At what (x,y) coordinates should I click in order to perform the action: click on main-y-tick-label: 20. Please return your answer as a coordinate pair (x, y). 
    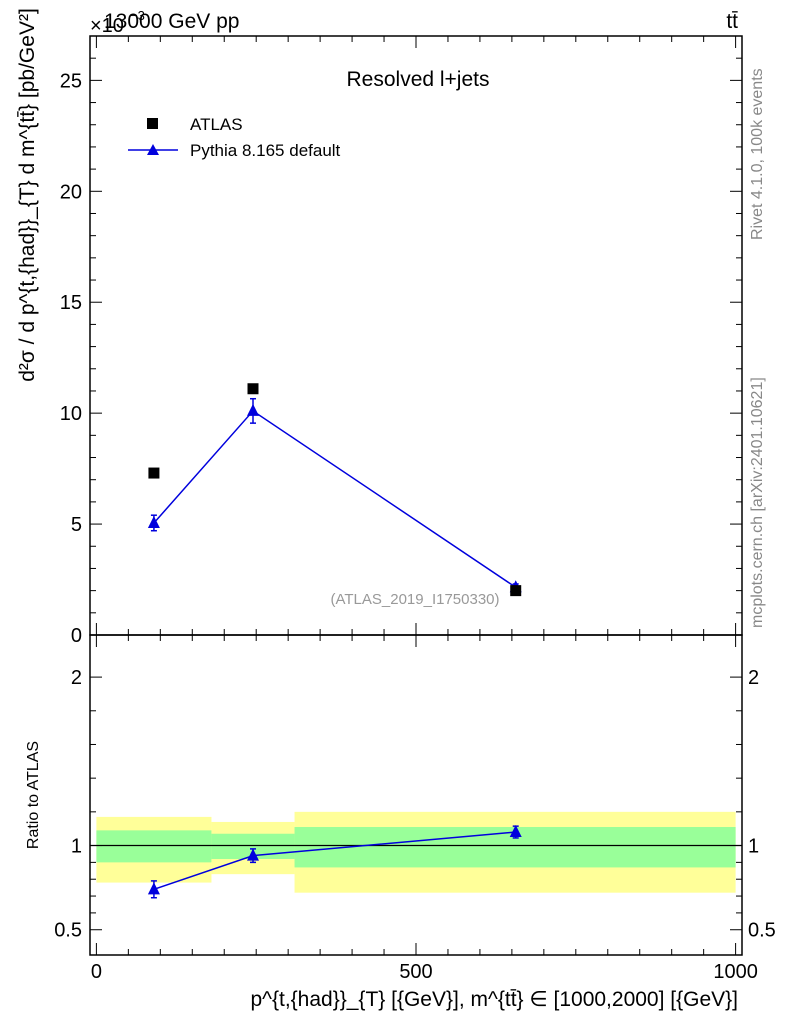
    Looking at the image, I should click on (71, 192).